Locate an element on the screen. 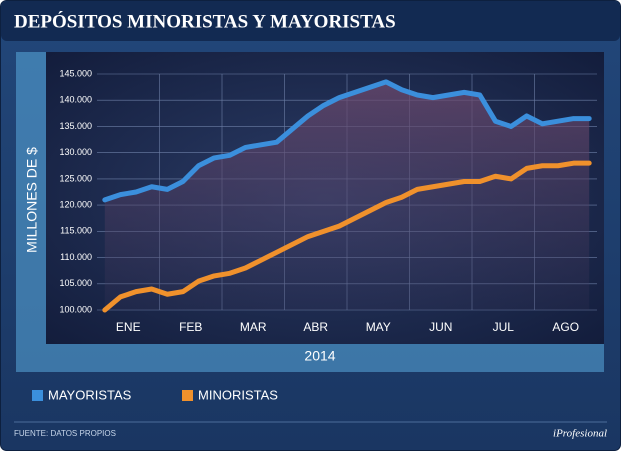 This screenshot has width=621, height=451. source: FUENTE: DATOS PROPIOS is located at coordinates (65, 433).